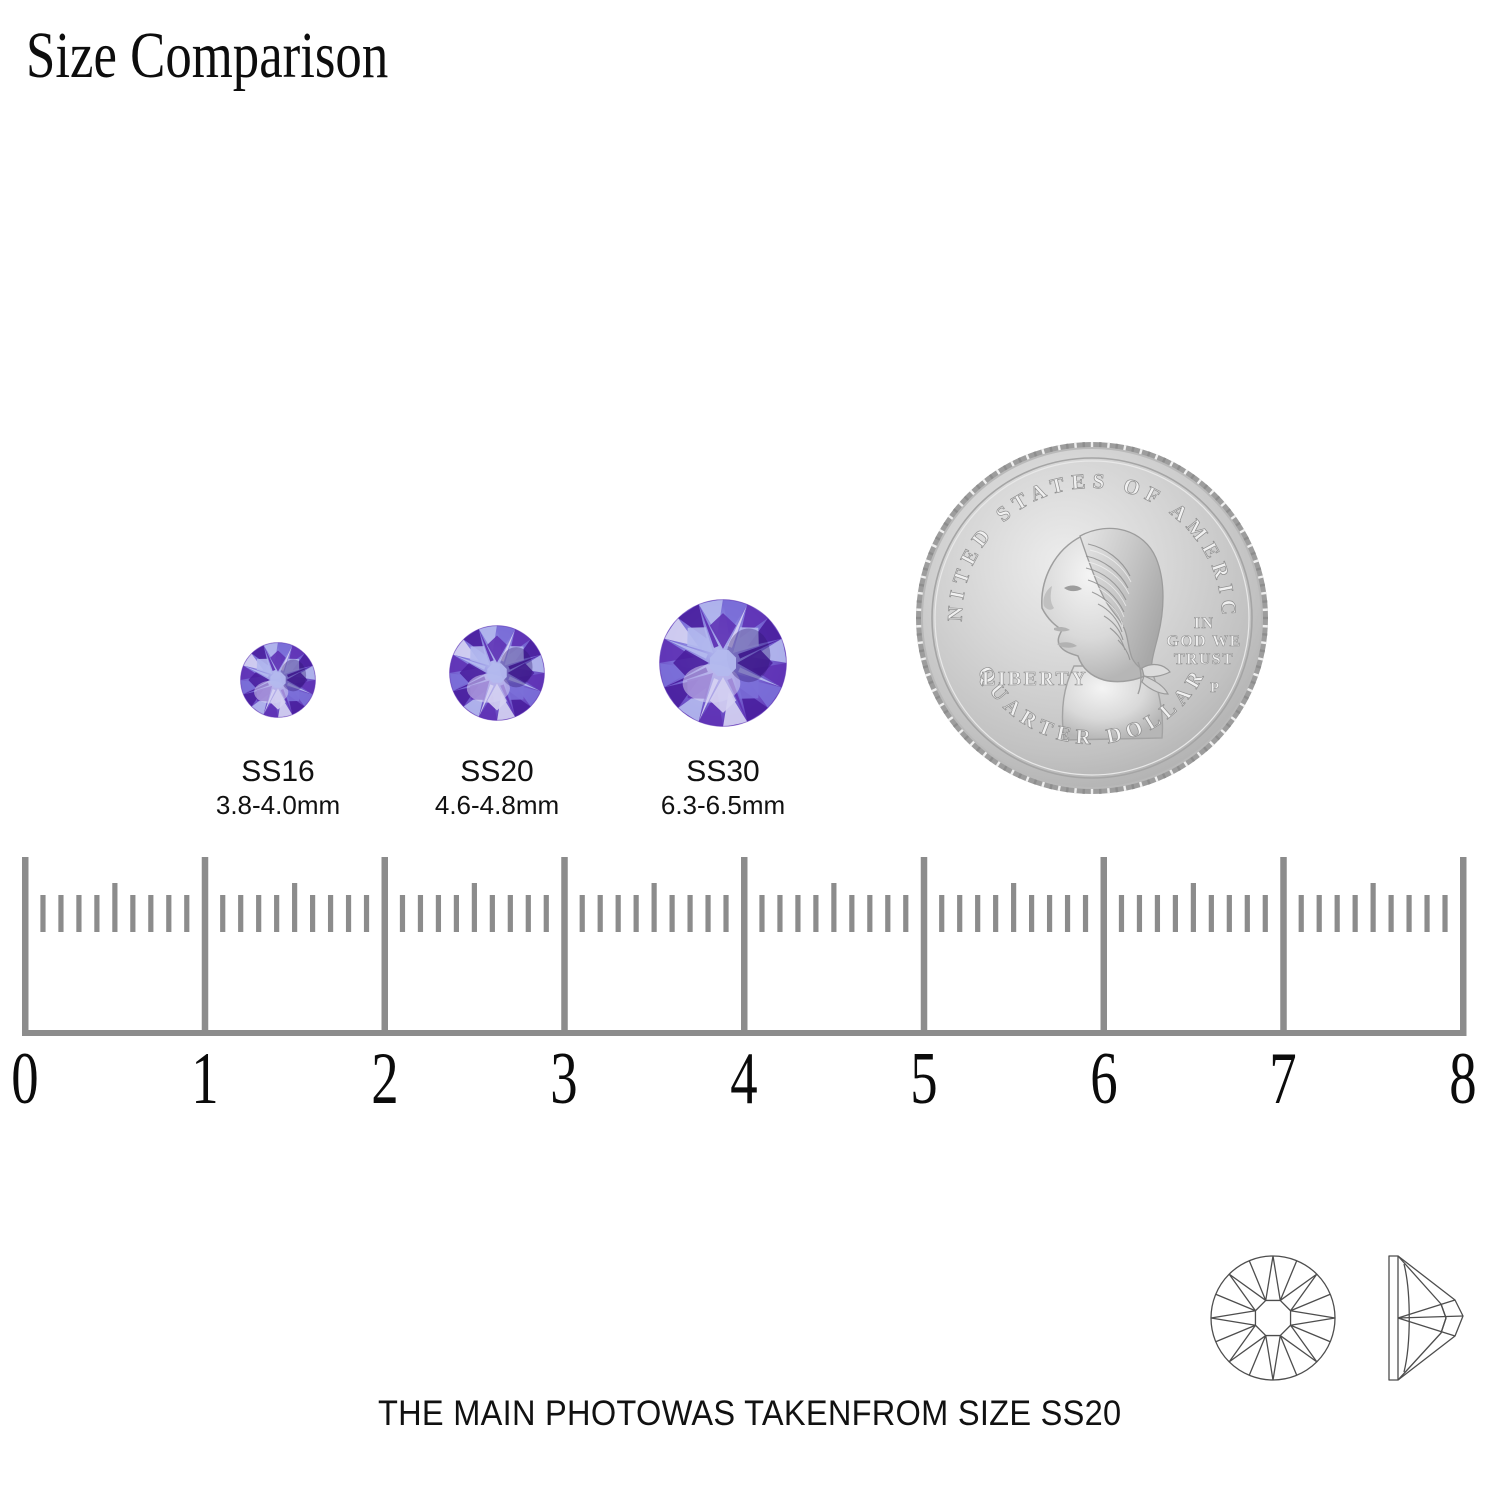  Describe the element at coordinates (207, 55) in the screenshot. I see `page-title: Size Comparison` at that location.